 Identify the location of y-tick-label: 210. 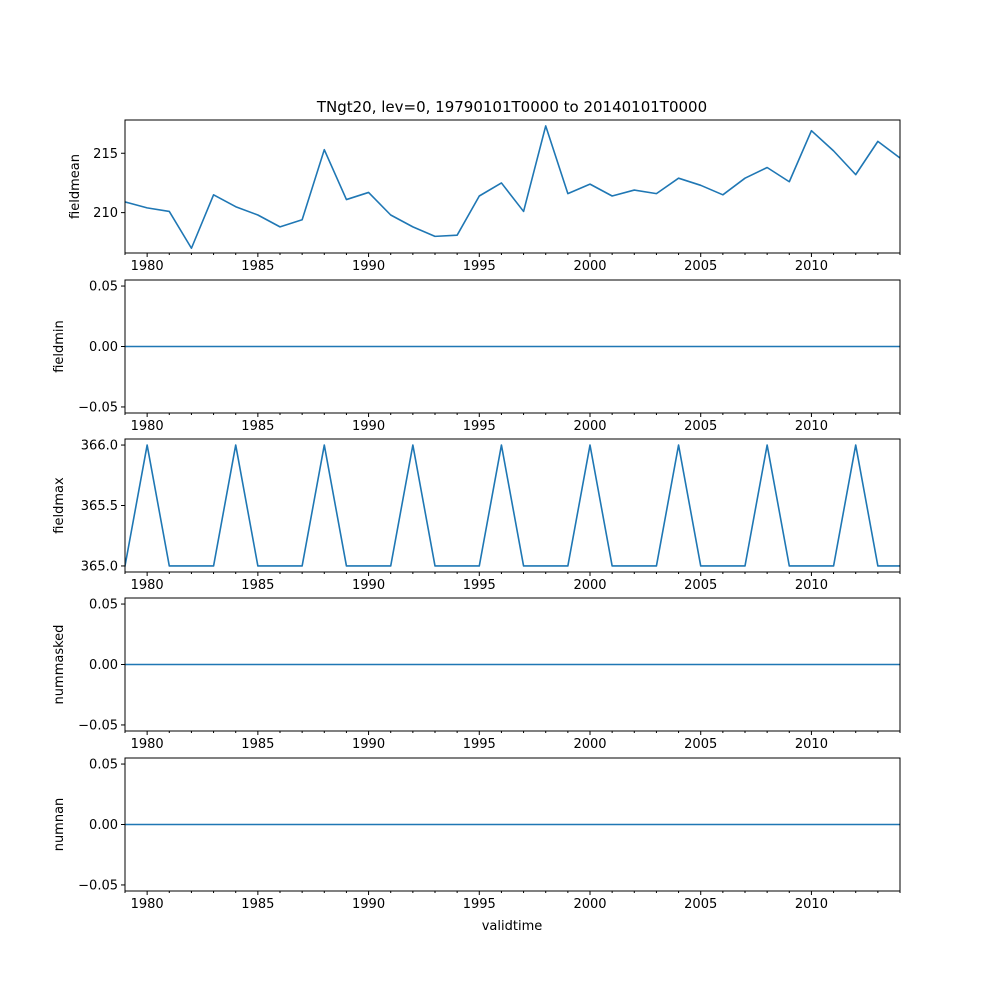
(105, 213).